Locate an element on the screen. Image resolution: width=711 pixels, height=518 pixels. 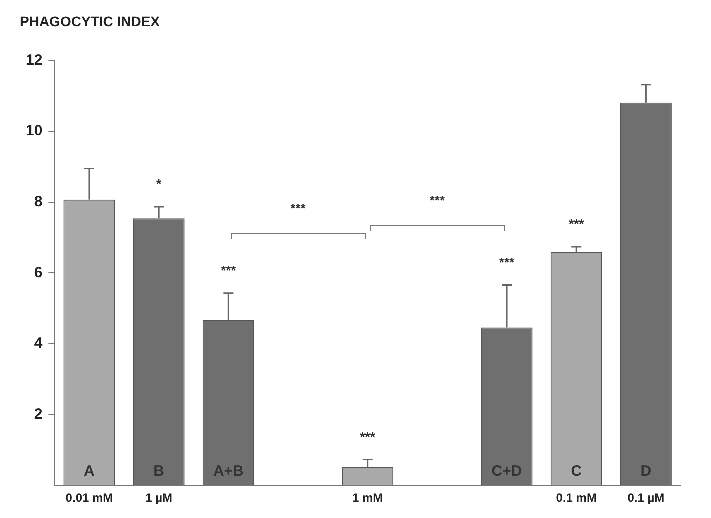
data-label: B is located at coordinates (159, 471).